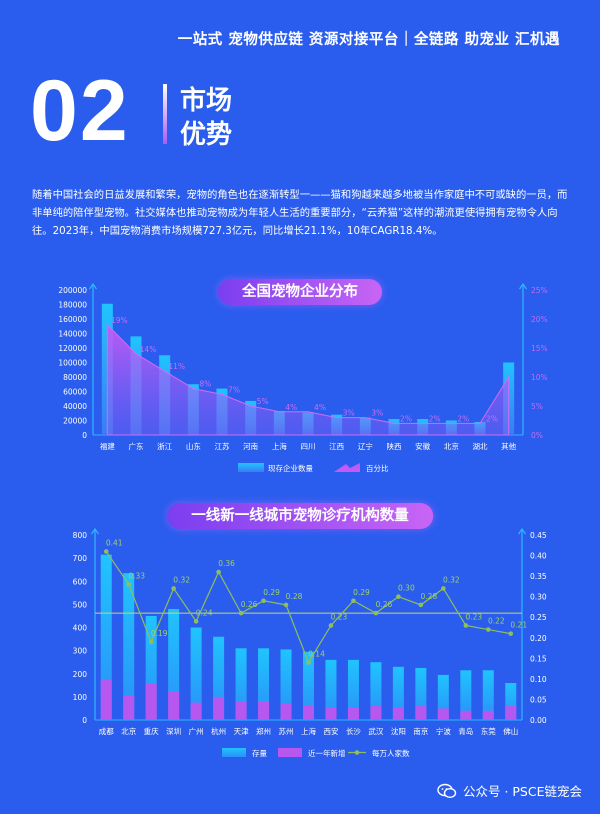 The width and height of the screenshot is (600, 814). What do you see at coordinates (151, 701) in the screenshot?
I see `chart2-bar-new-重庆` at bounding box center [151, 701].